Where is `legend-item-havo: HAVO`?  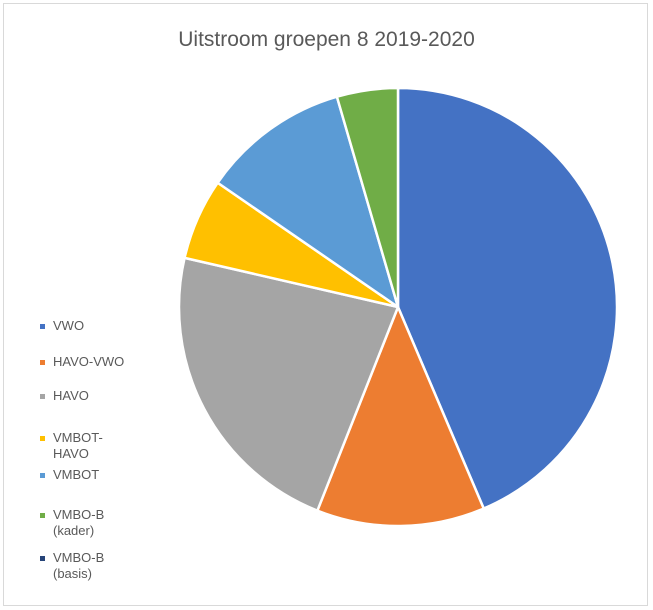
legend-item-havo: HAVO is located at coordinates (110, 396).